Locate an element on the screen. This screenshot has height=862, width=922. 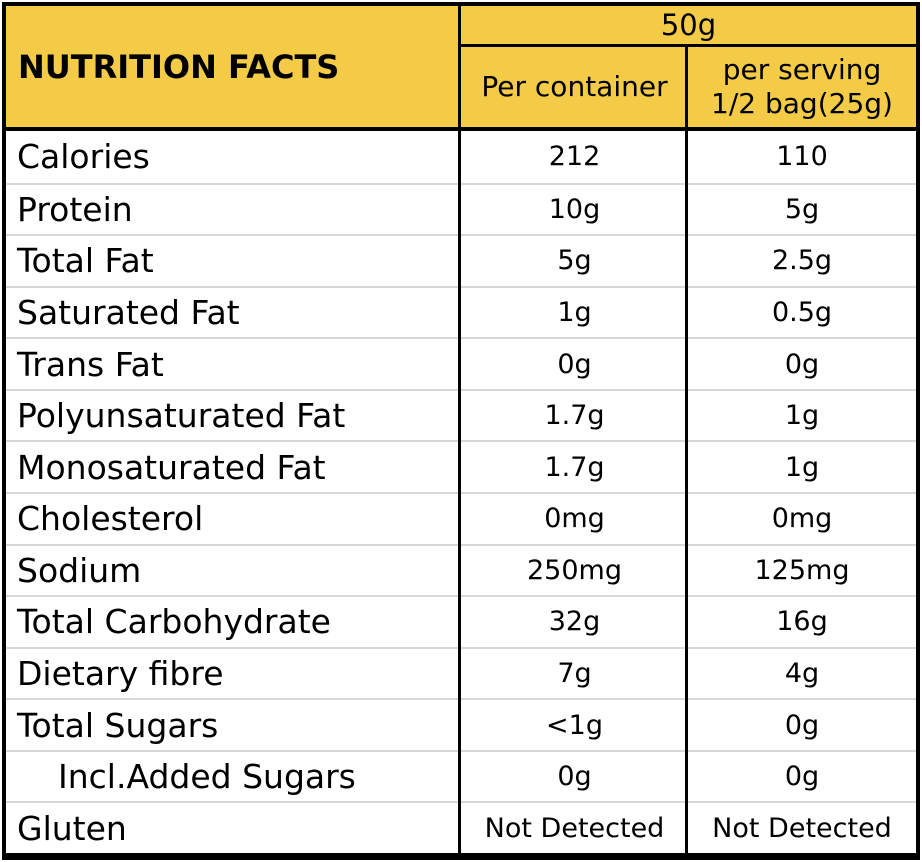
table-row: Gluten Not Detected Not Detected is located at coordinates (461, 827).